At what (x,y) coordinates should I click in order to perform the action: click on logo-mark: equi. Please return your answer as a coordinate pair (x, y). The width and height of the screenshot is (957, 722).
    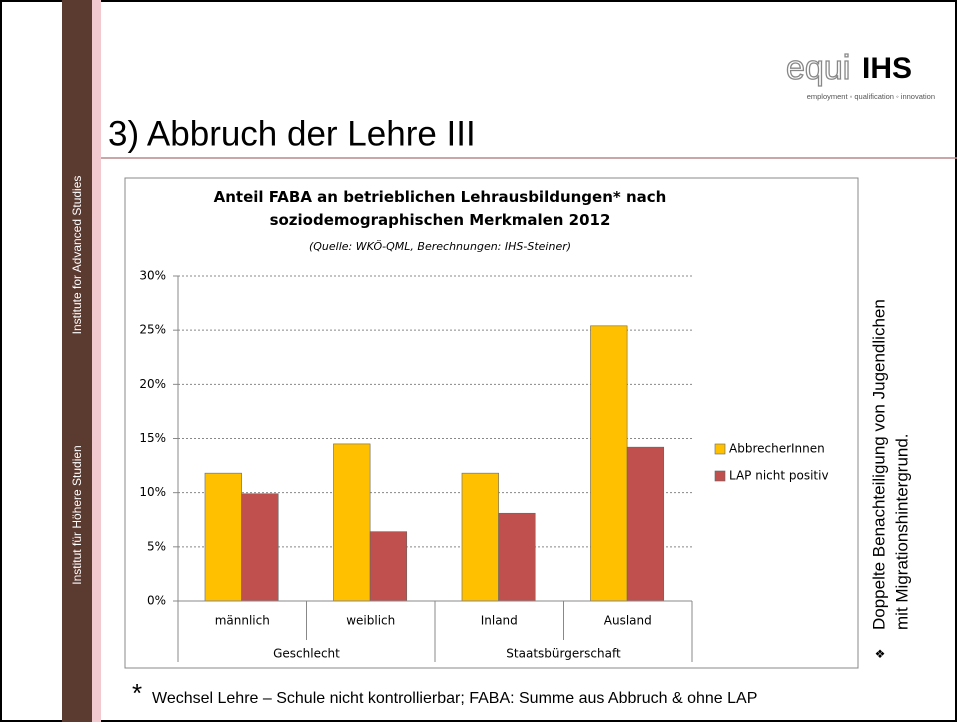
    Looking at the image, I should click on (818, 68).